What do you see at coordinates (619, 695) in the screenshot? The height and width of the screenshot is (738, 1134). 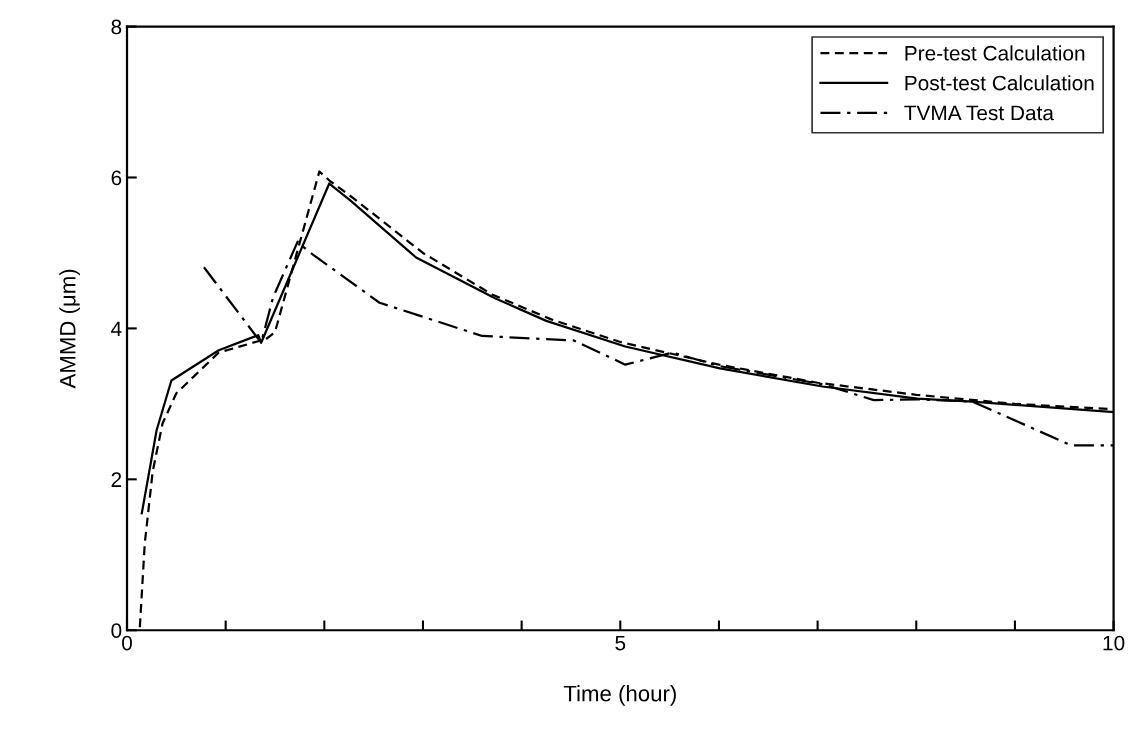 I see `x-axis-title: Time (hour)` at bounding box center [619, 695].